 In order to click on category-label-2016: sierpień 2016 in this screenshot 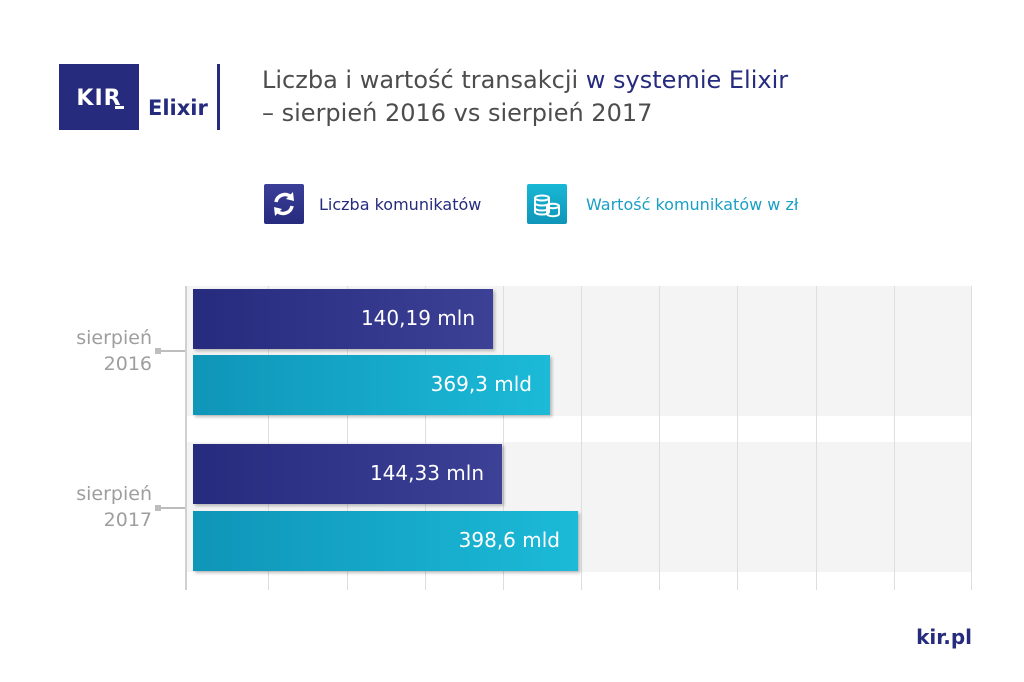, I will do `click(96, 351)`.